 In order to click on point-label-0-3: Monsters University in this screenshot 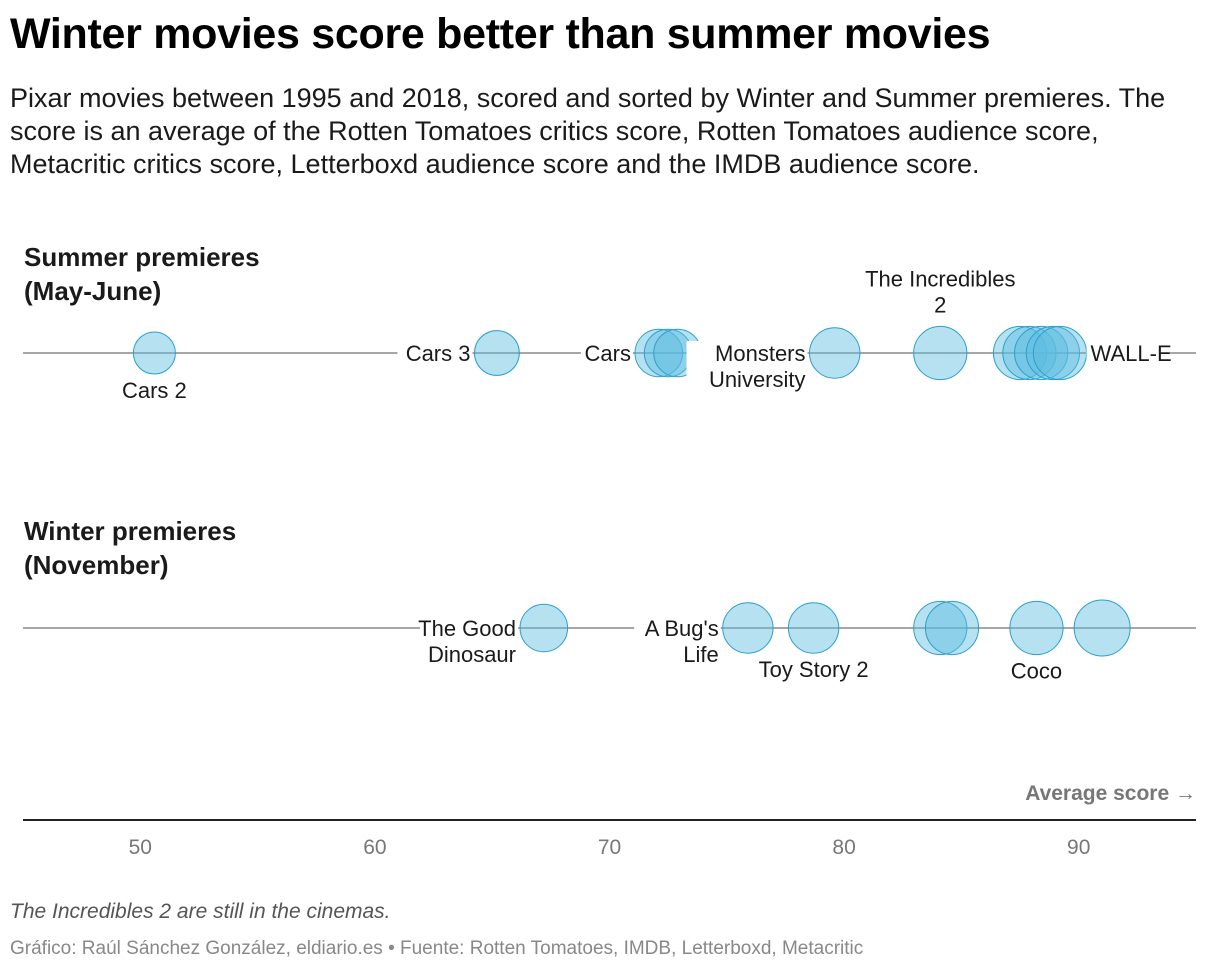, I will do `click(757, 366)`.